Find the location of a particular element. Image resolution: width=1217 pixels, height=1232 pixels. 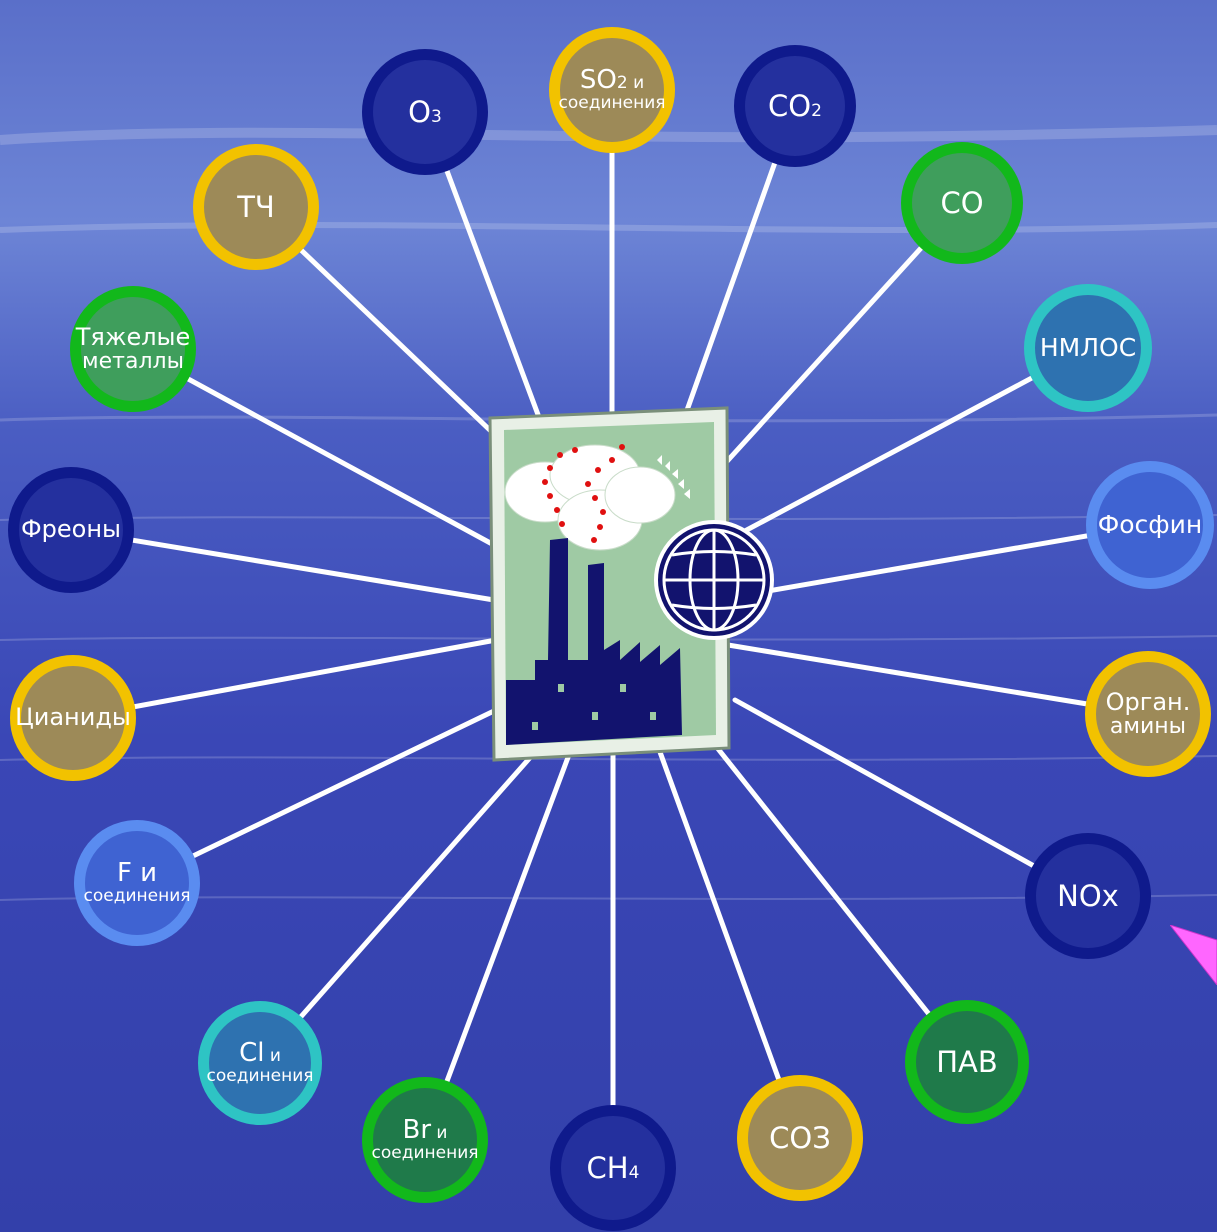

node-ch4: CH4 is located at coordinates (613, 1168).